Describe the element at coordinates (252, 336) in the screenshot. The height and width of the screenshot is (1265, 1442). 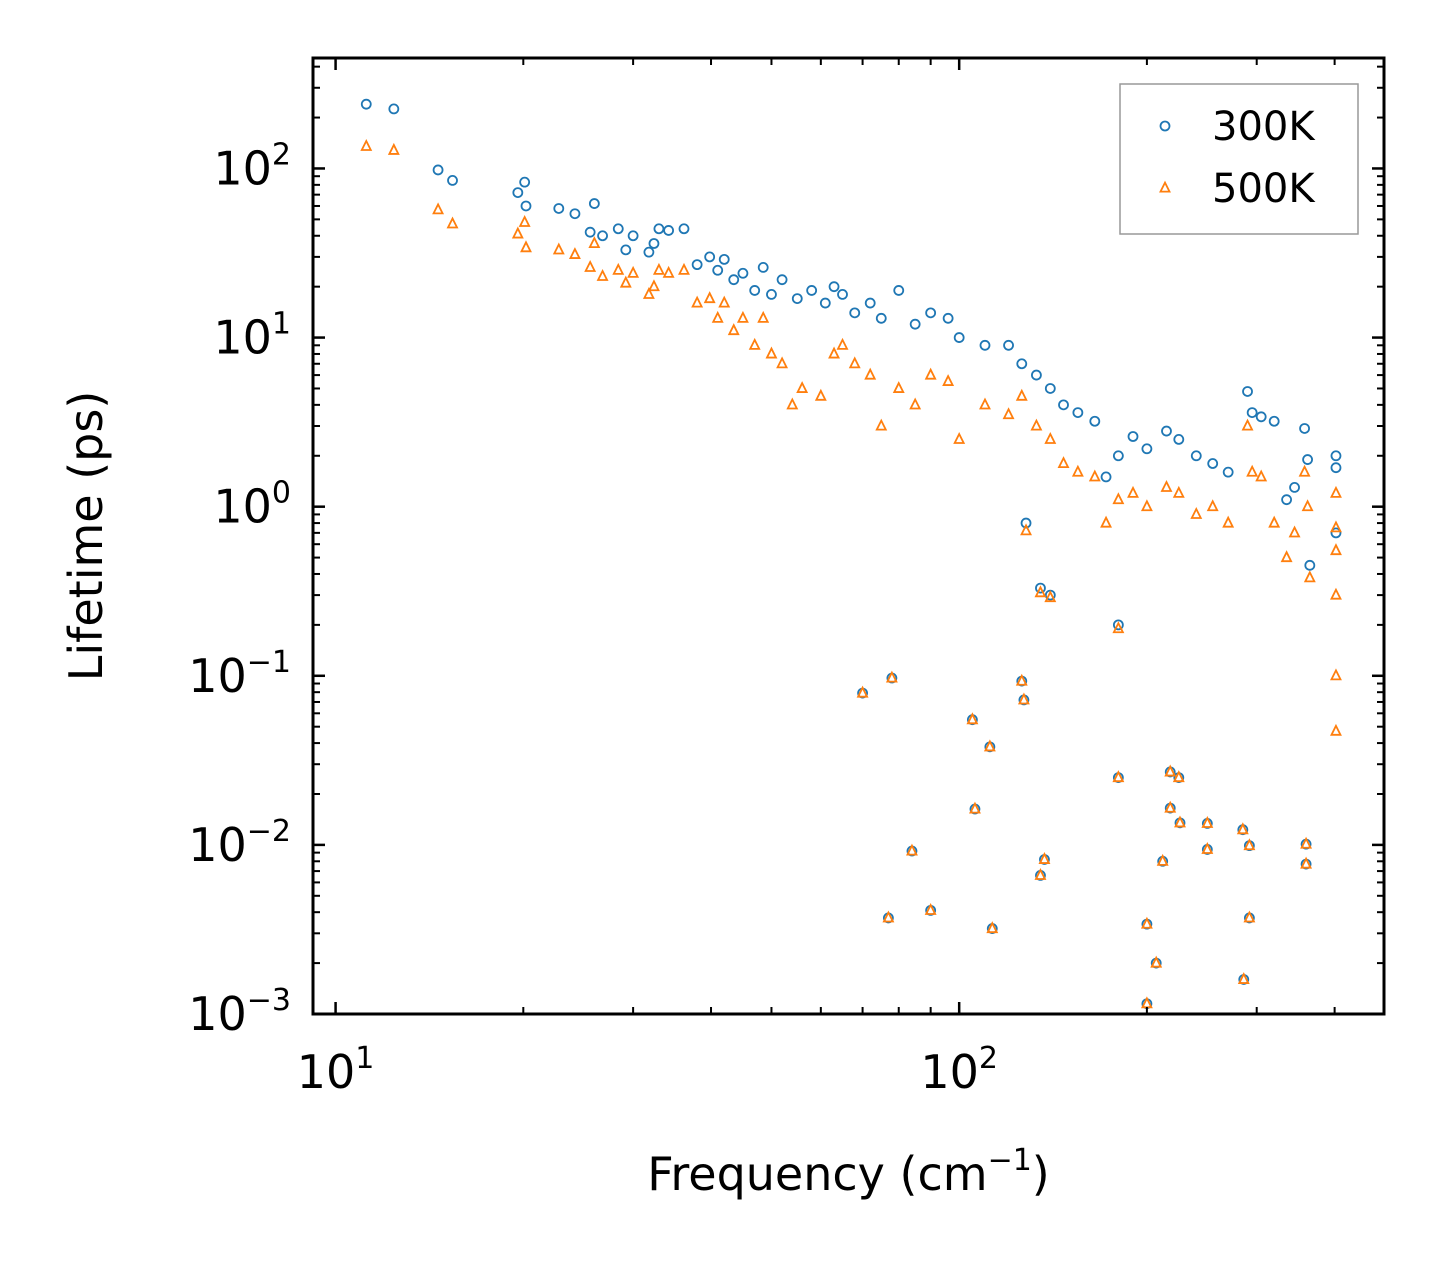
I see `y-tick-label-4: 10¹` at that location.